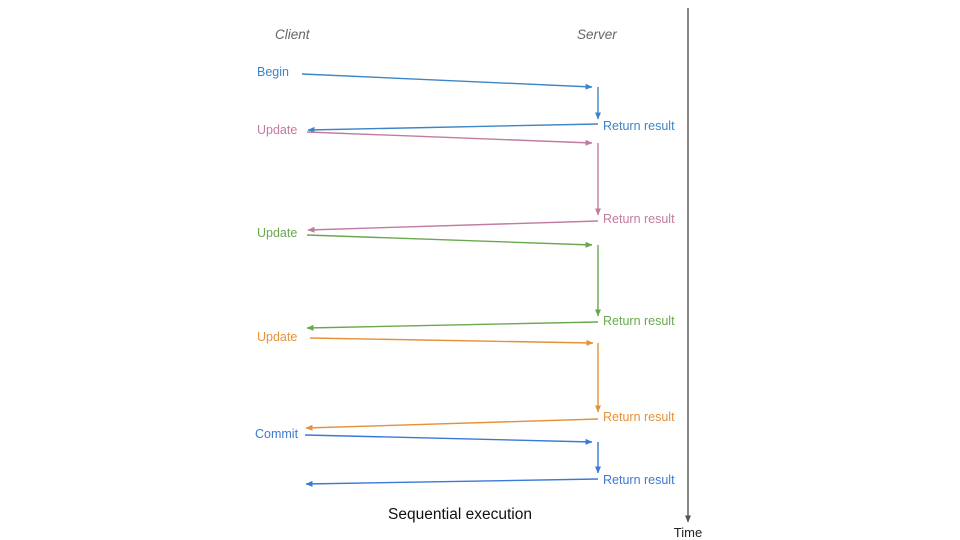 The image size is (960, 540). I want to click on return-result-label-1: Return result, so click(639, 219).